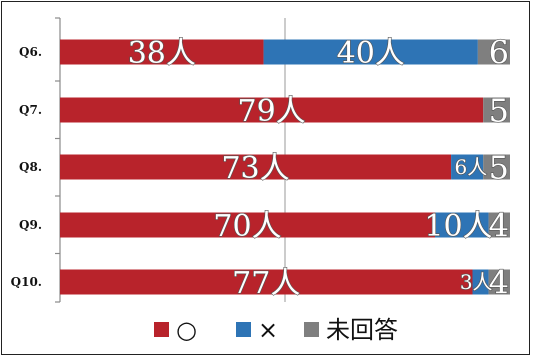  I want to click on data-label: 79人, so click(272, 111).